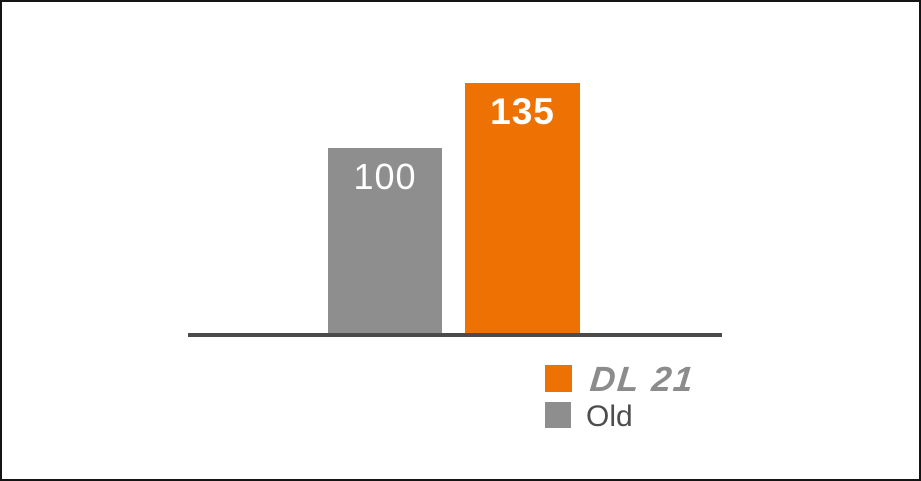 The image size is (921, 481). Describe the element at coordinates (558, 378) in the screenshot. I see `legend-swatch-dl21` at that location.